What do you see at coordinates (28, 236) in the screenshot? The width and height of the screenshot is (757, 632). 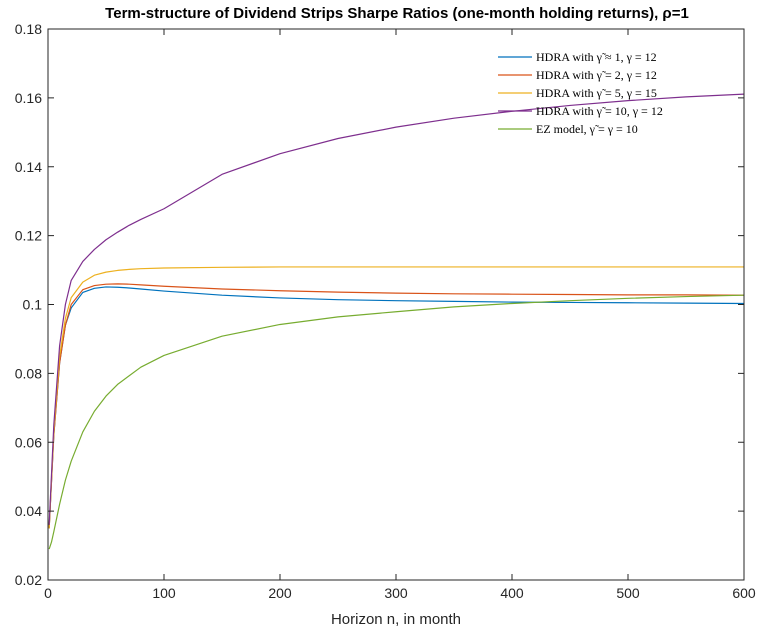 I see `y-tick-label: 0.12` at bounding box center [28, 236].